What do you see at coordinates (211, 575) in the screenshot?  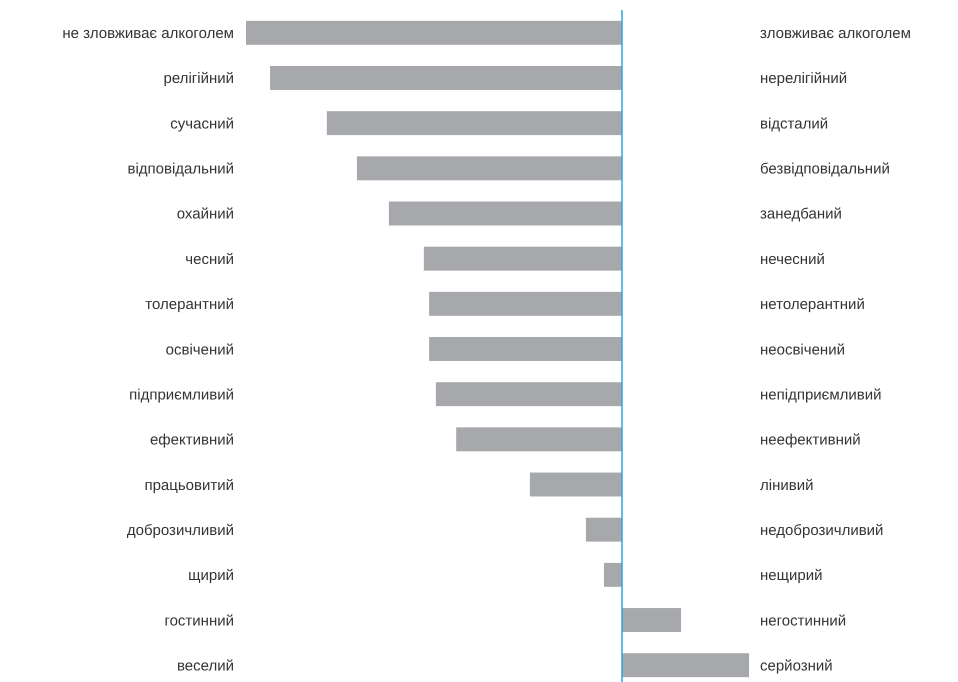 I see `y-tick-label: щирий` at bounding box center [211, 575].